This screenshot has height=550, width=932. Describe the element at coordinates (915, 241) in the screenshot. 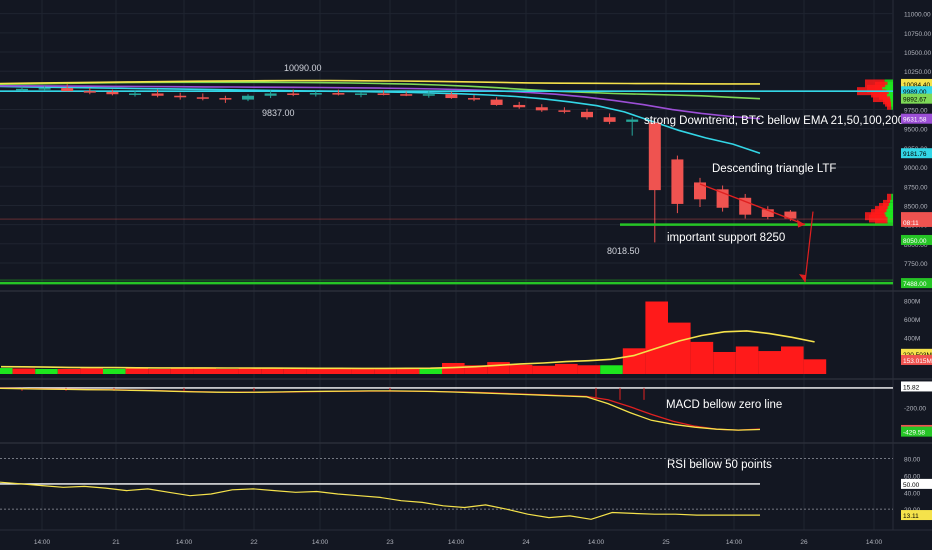

I see `price-tag-label: 8050.00` at that location.